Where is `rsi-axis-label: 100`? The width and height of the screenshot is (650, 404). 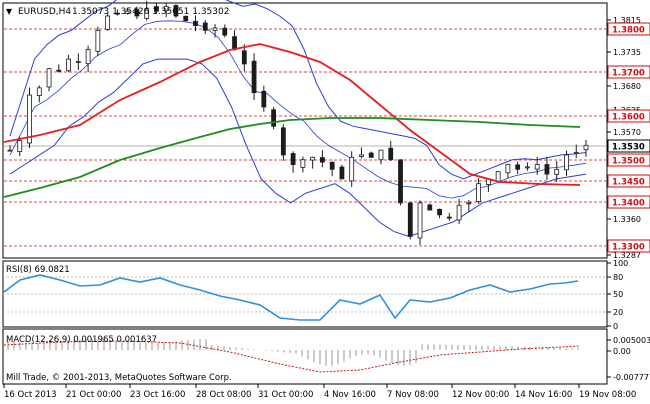 rsi-axis-label: 100 is located at coordinates (620, 263).